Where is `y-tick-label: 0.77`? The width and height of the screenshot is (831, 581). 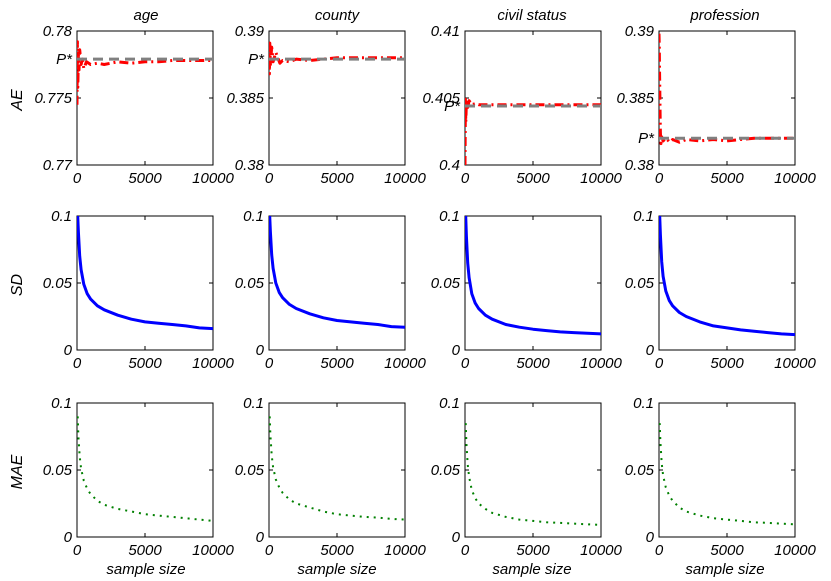 y-tick-label: 0.77 is located at coordinates (58, 165).